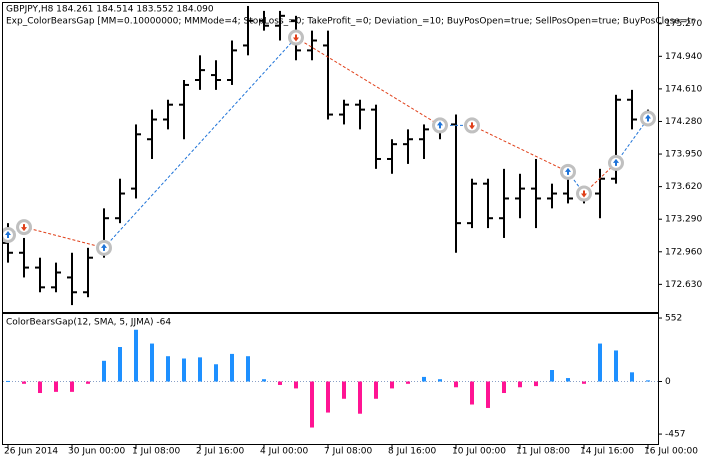  What do you see at coordinates (88, 323) in the screenshot?
I see `indicator-title: ColorBearsGap(12, SMA, 5, JJMA) -64` at bounding box center [88, 323].